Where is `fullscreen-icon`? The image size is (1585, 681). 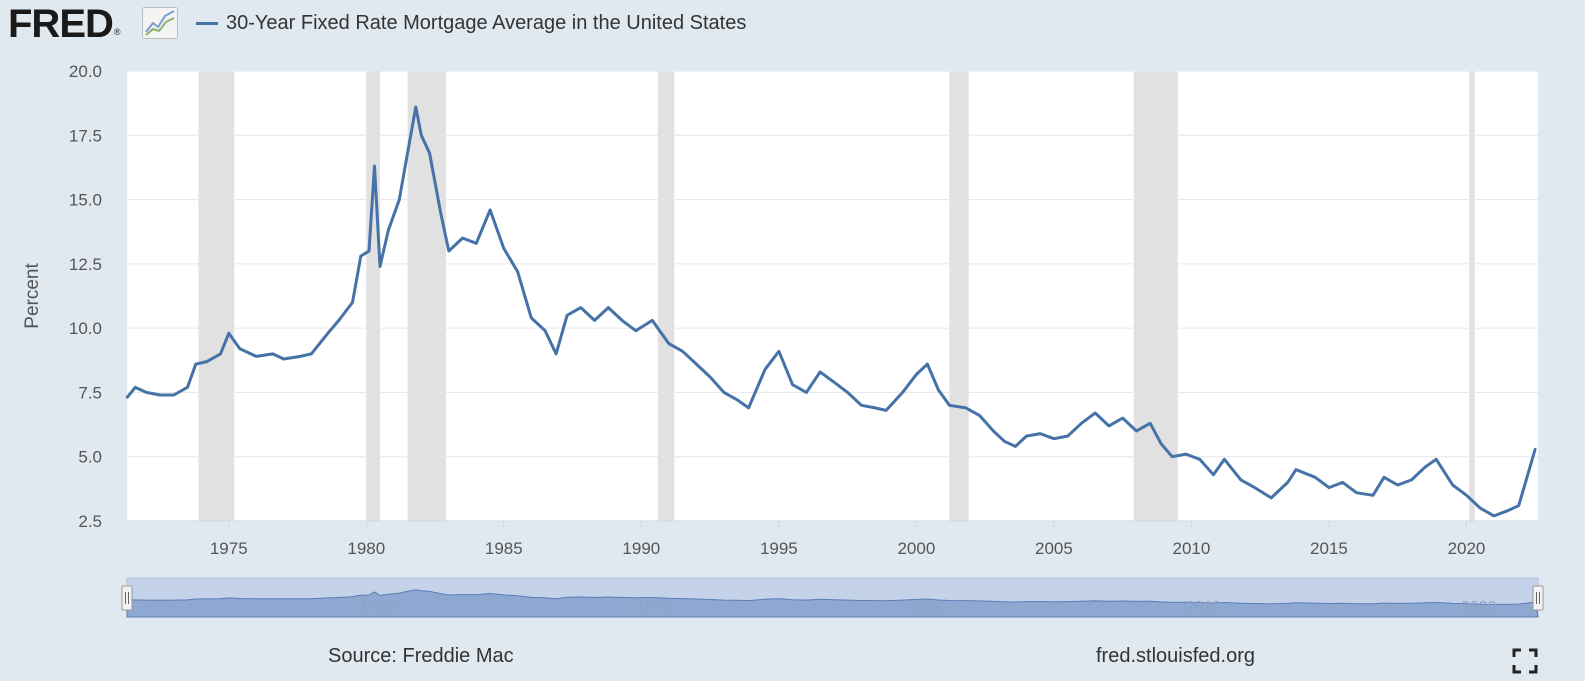
fullscreen-icon is located at coordinates (1525, 661).